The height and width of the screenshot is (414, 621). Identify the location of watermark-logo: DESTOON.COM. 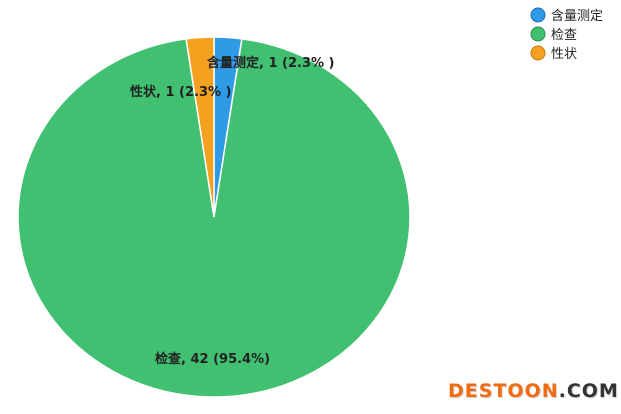
(533, 391).